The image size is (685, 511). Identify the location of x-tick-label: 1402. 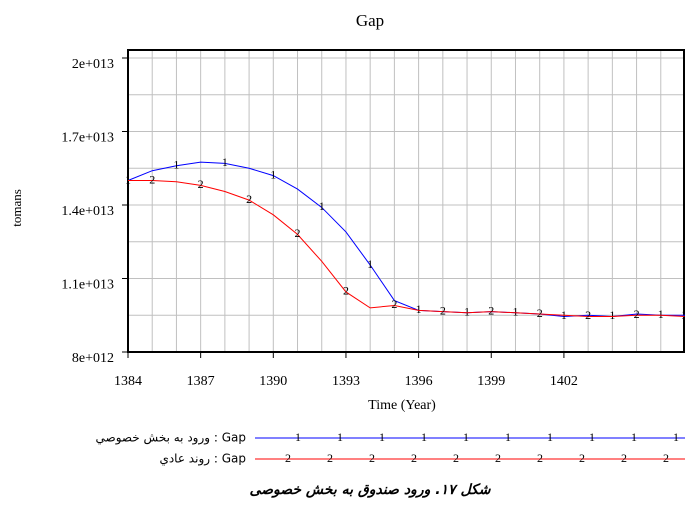
(564, 381).